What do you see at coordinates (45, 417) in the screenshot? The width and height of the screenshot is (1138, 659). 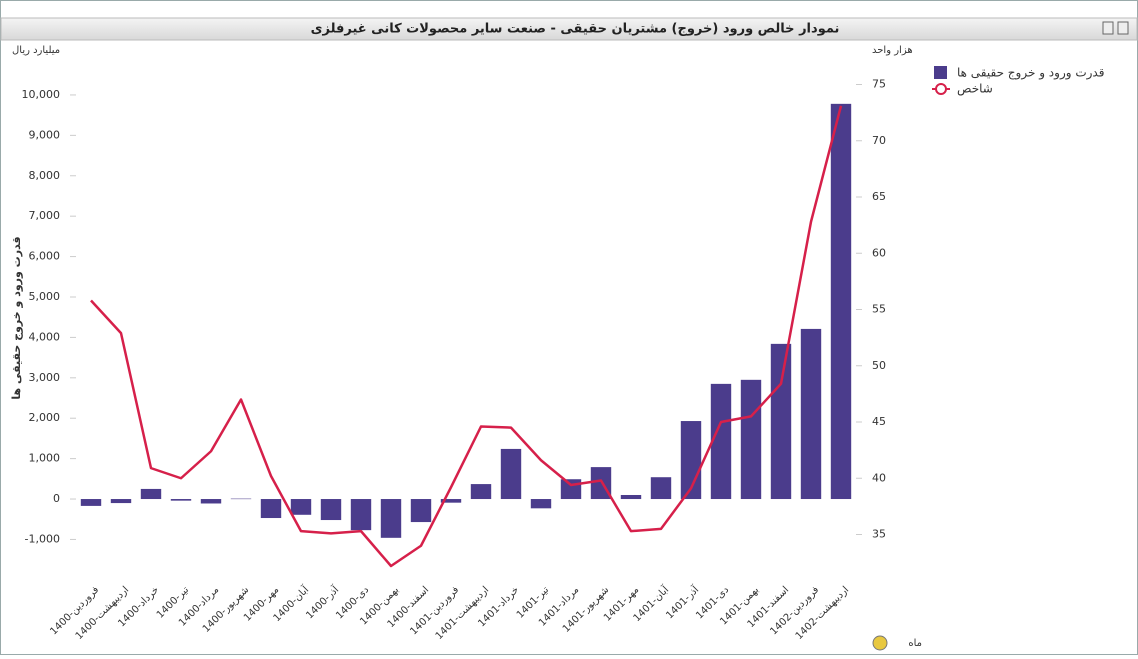 I see `y-tick-label: 2,000` at bounding box center [45, 417].